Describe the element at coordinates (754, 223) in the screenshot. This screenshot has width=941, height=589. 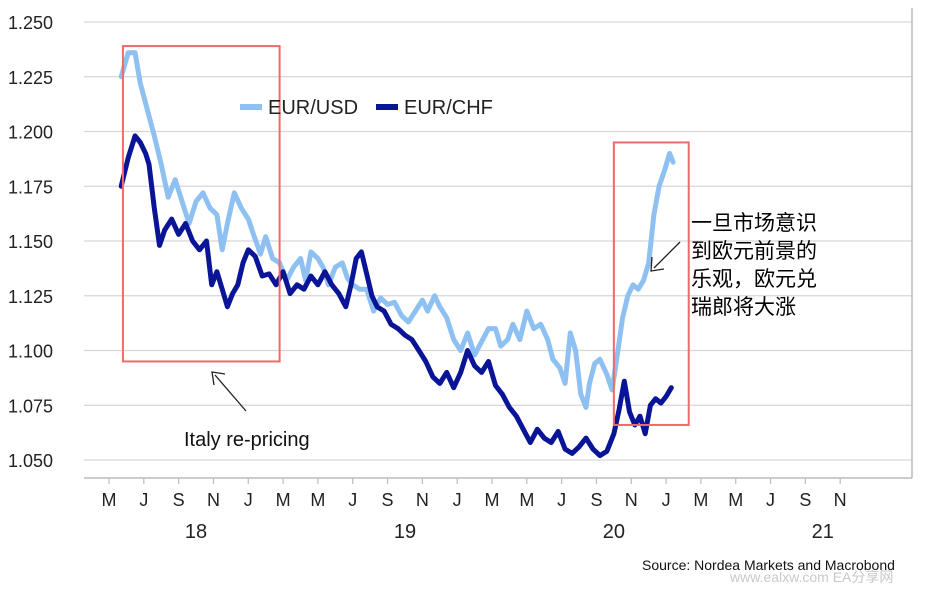
I see `chinese-line-1: 一旦市场意识` at that location.